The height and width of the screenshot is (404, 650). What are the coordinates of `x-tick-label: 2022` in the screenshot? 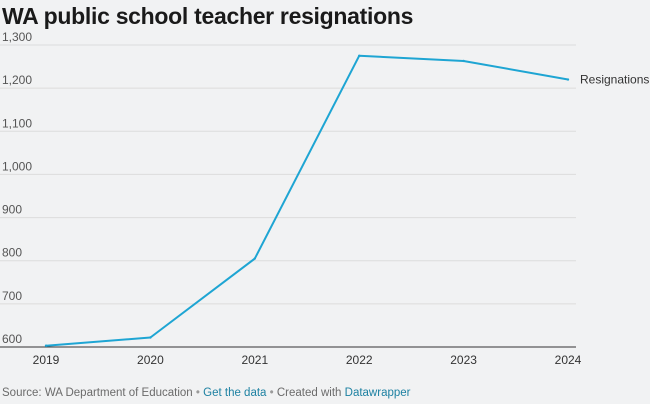 It's located at (359, 360).